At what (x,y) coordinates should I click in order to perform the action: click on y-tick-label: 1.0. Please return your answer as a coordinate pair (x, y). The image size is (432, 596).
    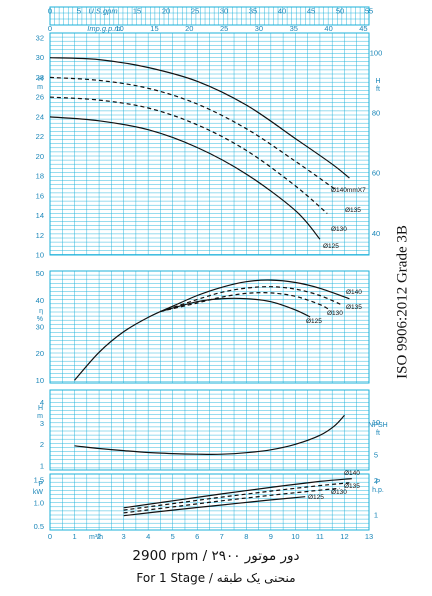
    Looking at the image, I should click on (39, 503).